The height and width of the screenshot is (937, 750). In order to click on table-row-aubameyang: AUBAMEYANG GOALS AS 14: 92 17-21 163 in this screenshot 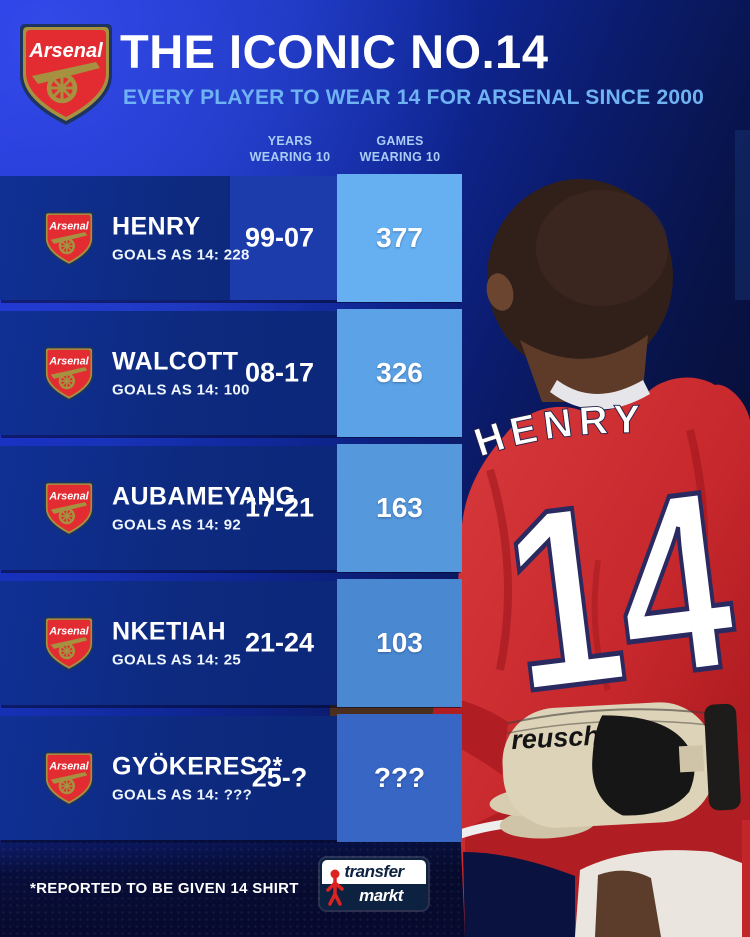, I will do `click(231, 508)`.